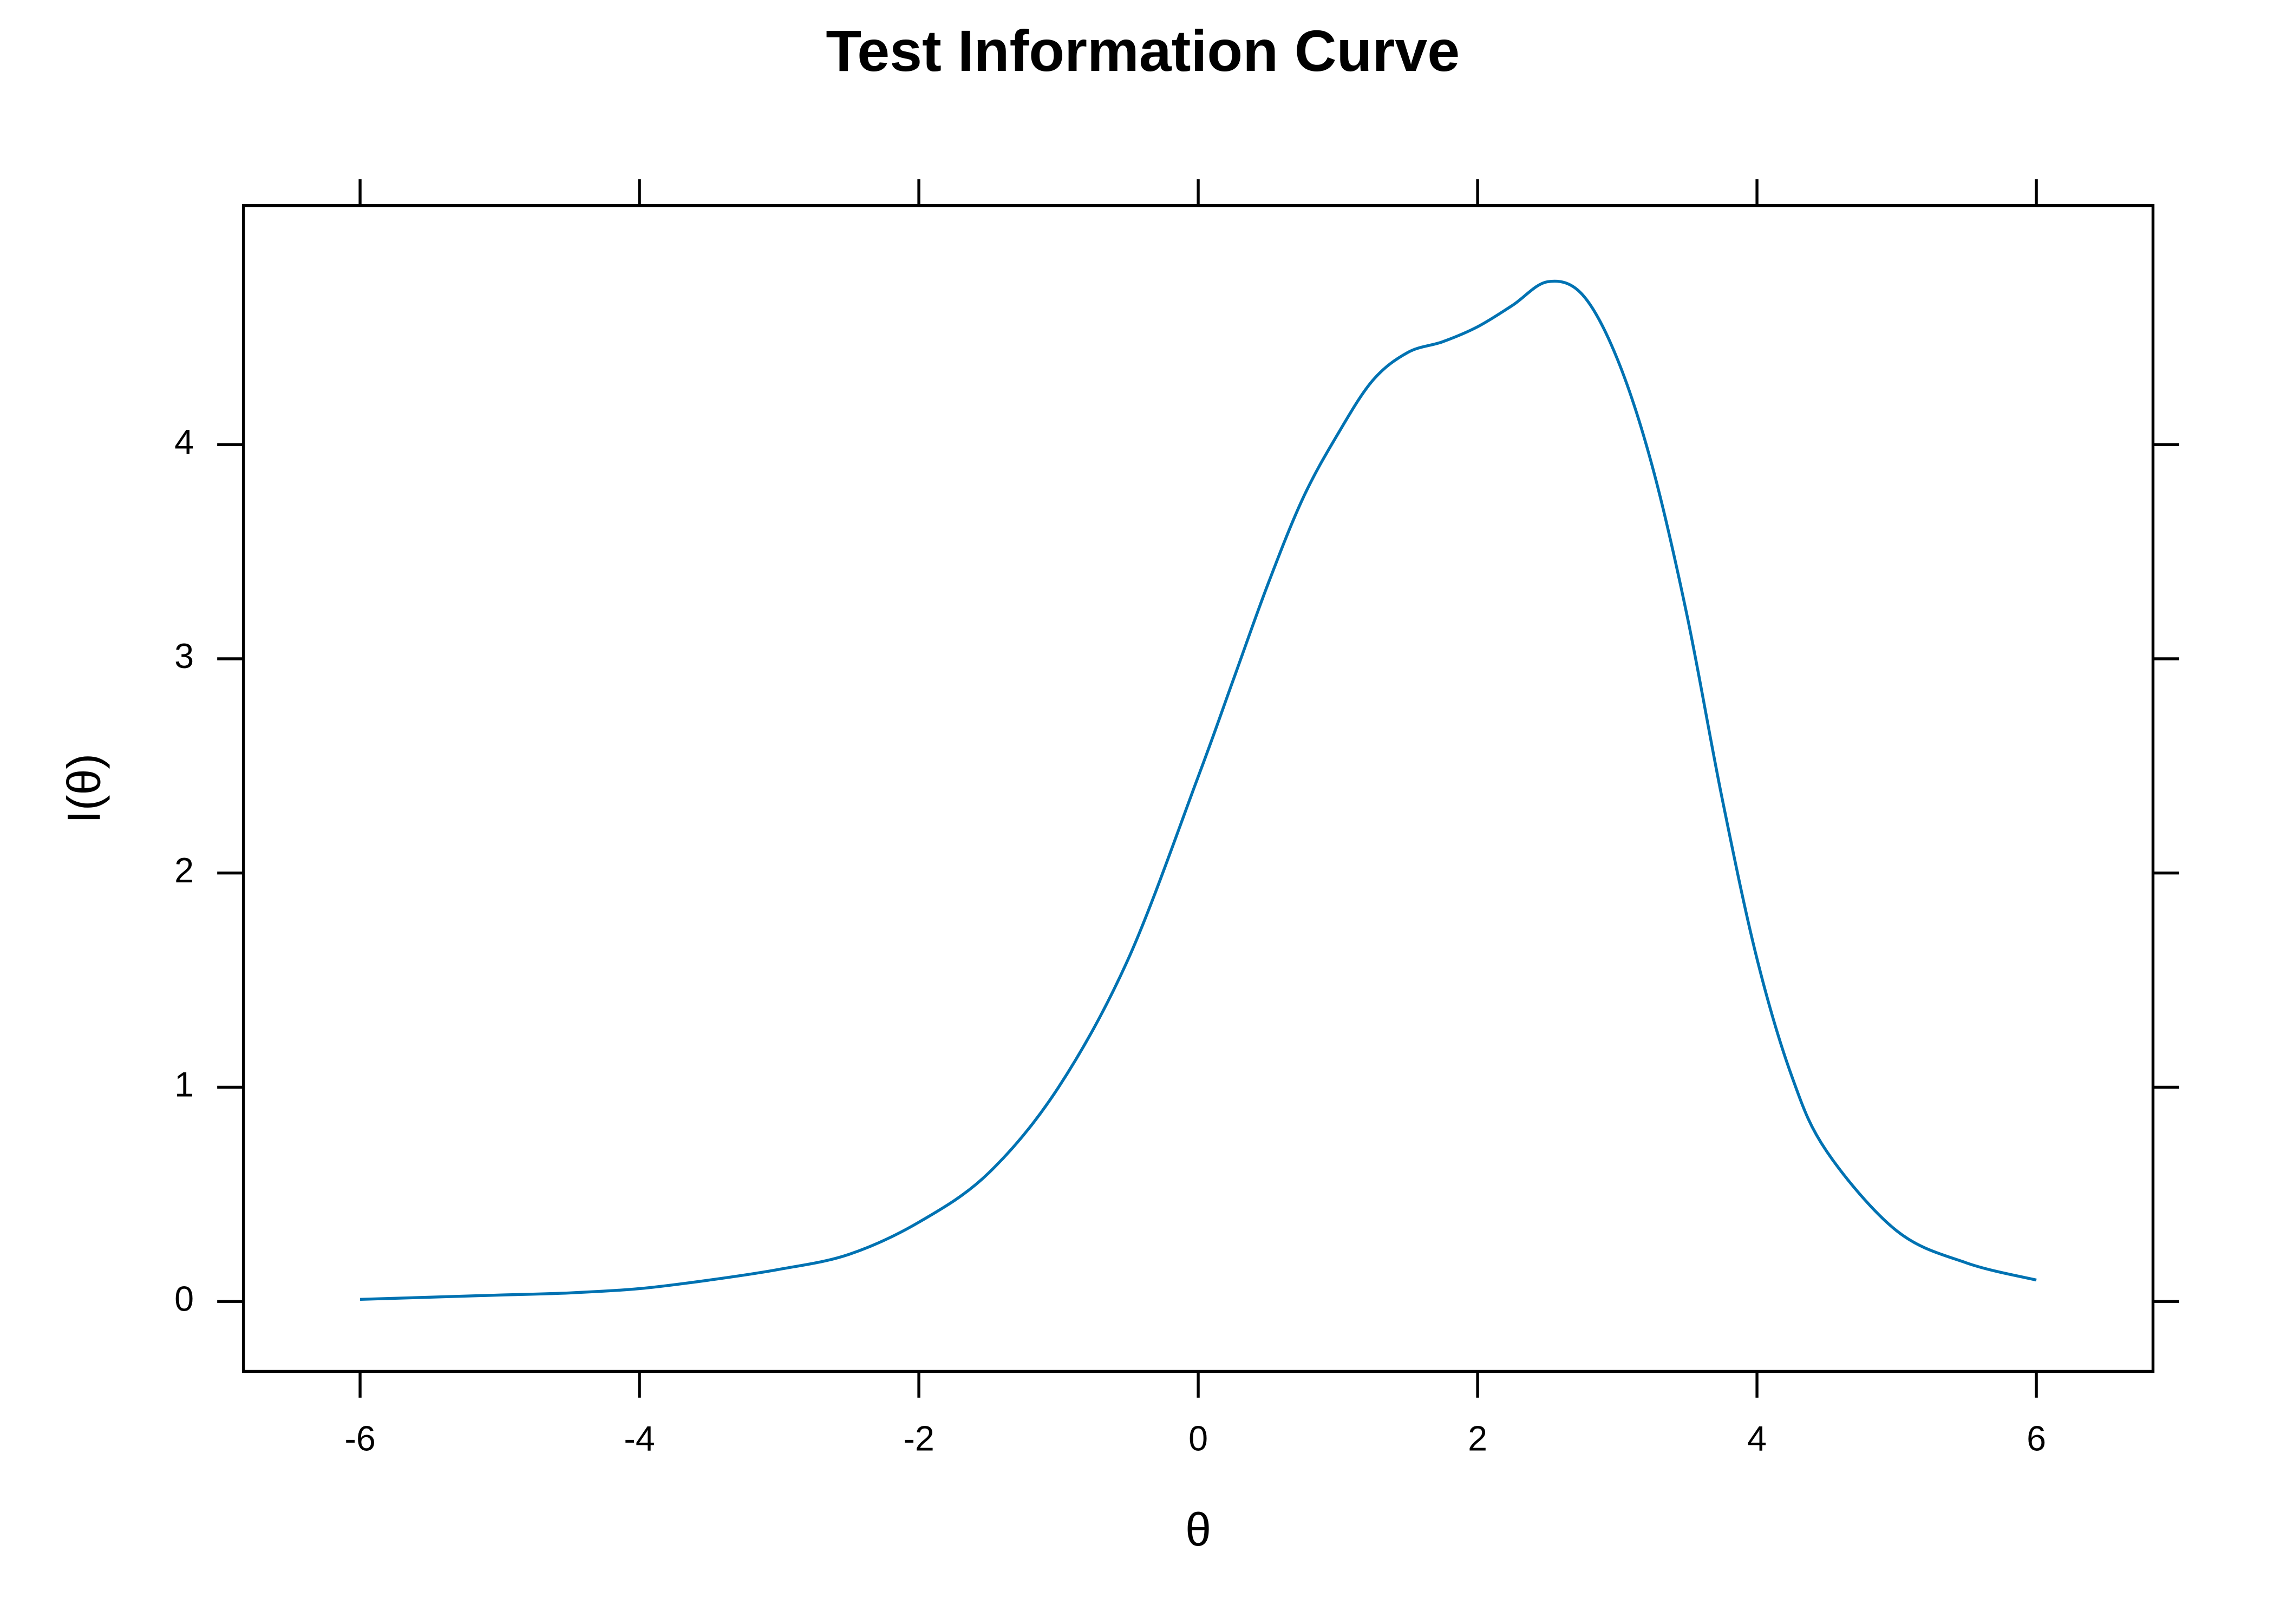 The height and width of the screenshot is (1624, 2274). I want to click on y-tick-label: 1, so click(184, 1084).